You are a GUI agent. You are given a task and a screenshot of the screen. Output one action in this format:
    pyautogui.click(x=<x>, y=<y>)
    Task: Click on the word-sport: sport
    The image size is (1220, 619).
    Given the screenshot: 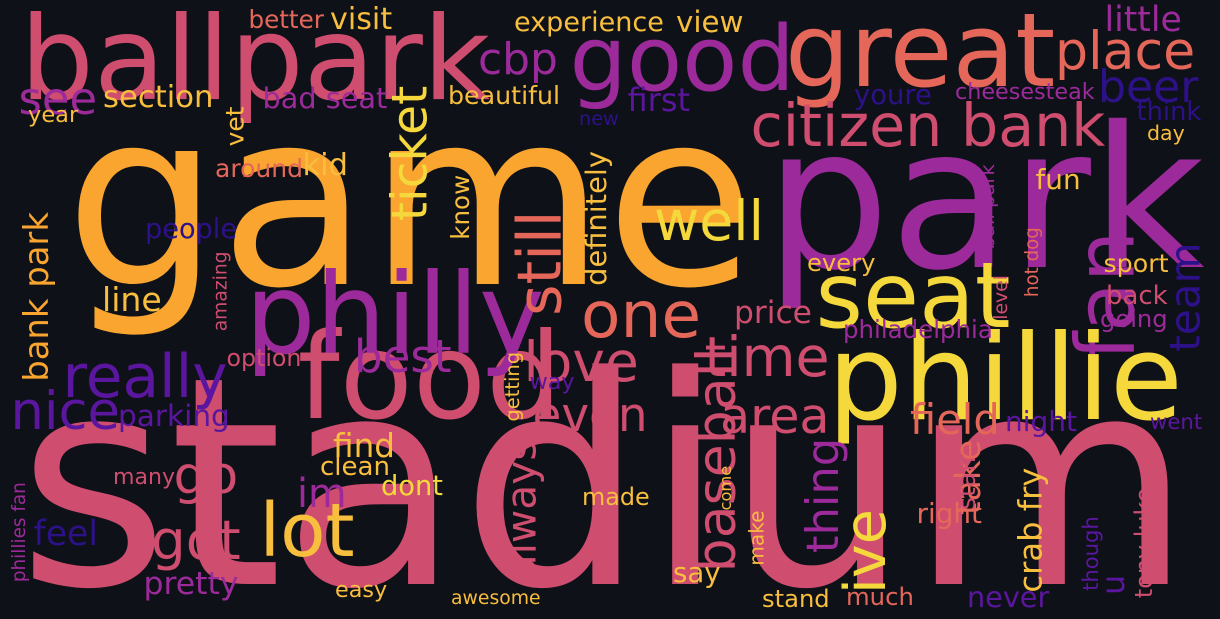 What is the action you would take?
    pyautogui.click(x=1136, y=263)
    